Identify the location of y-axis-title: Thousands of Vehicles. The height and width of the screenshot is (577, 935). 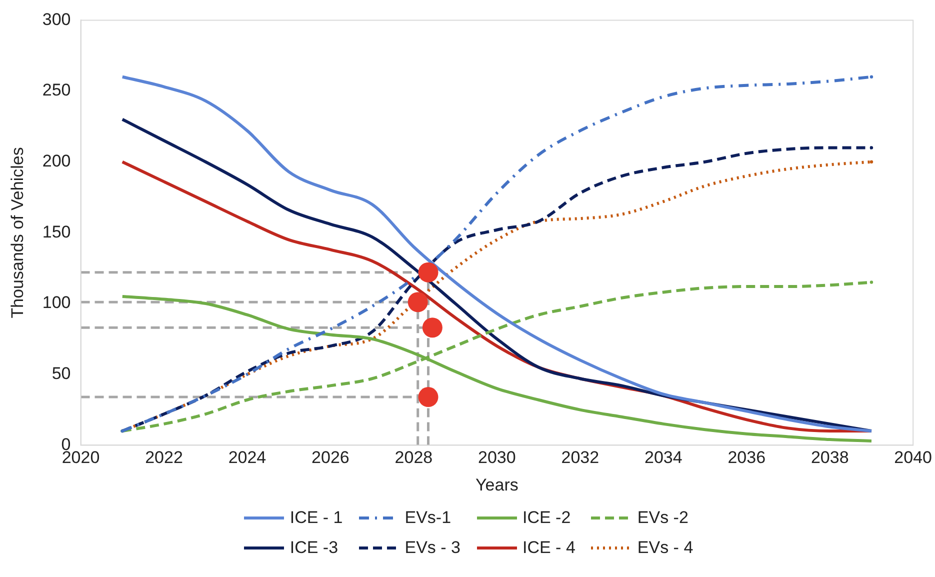
(17, 232).